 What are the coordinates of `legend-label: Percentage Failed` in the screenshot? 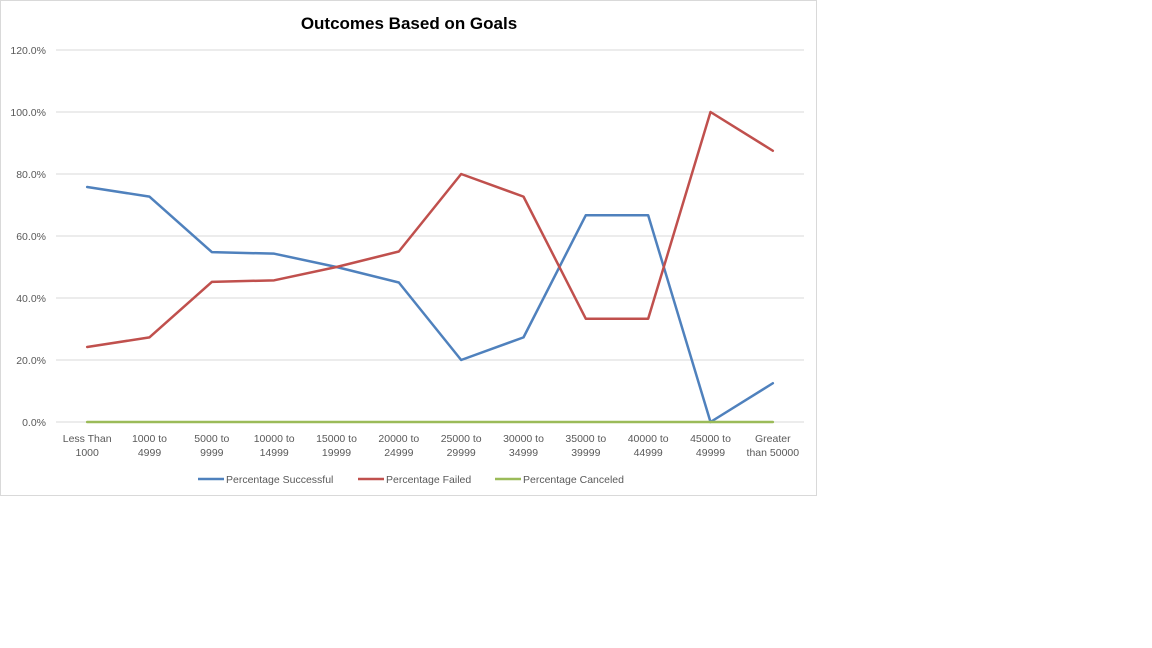 It's located at (428, 480).